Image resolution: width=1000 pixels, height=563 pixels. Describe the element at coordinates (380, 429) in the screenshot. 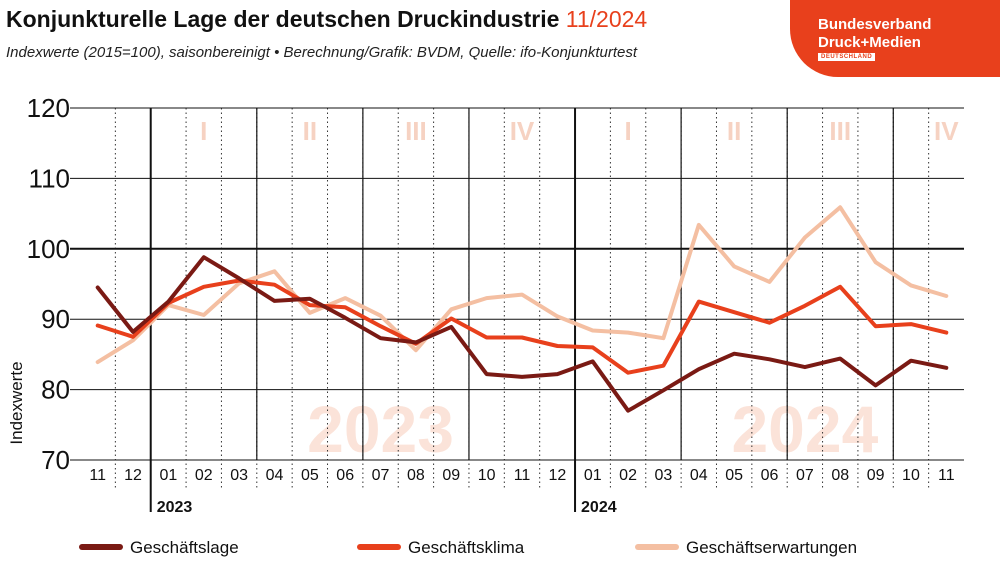

I see `year-watermark: 2023` at that location.